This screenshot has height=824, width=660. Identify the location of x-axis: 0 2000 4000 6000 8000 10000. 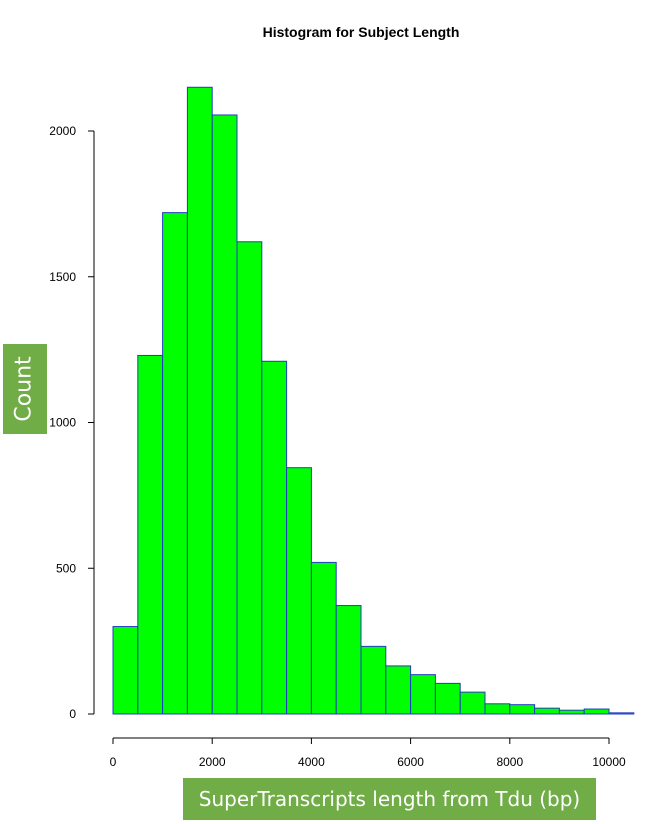
(368, 753).